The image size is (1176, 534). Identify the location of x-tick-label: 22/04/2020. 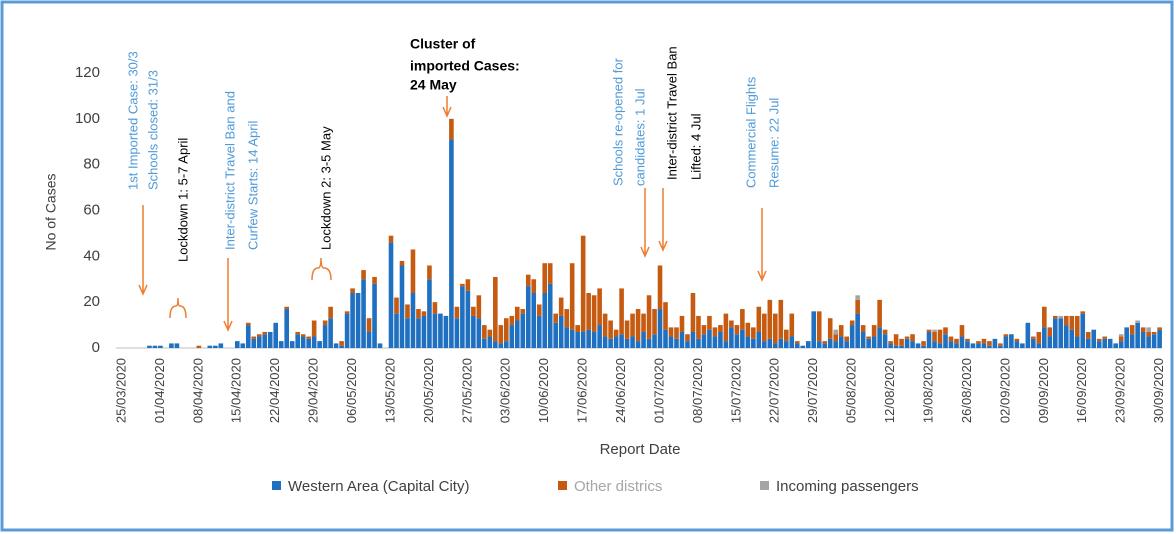
(274, 390).